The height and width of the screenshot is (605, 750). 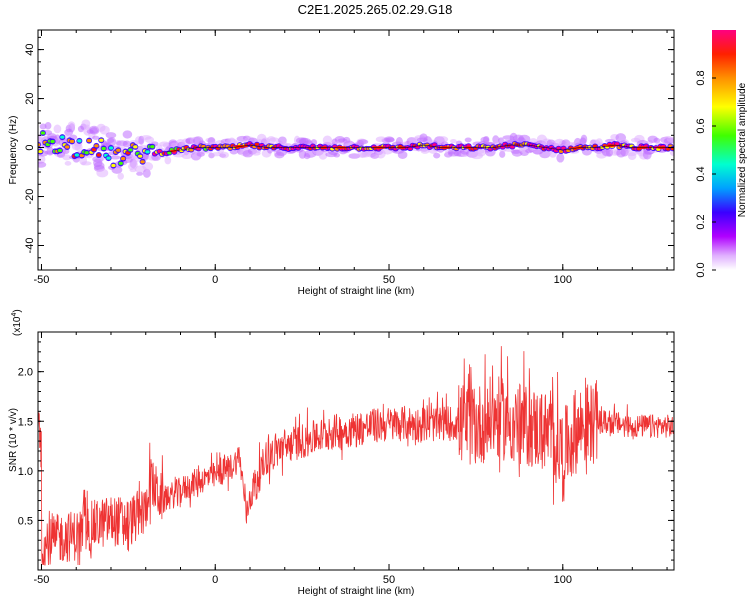 What do you see at coordinates (30, 49) in the screenshot?
I see `spectrogram-y-tick-label: 40` at bounding box center [30, 49].